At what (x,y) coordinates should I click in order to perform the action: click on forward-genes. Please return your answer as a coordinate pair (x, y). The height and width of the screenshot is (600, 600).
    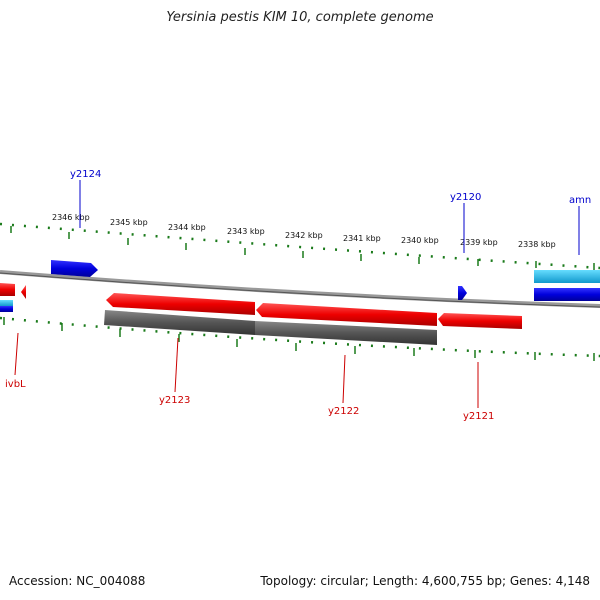
    Looking at the image, I should click on (300, 286).